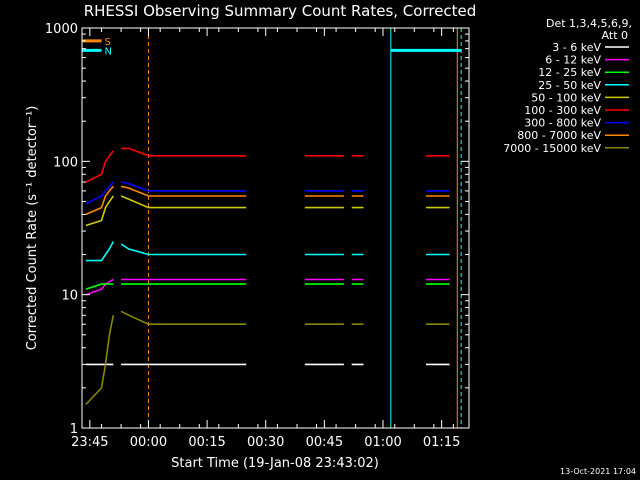 Image resolution: width=640 pixels, height=480 pixels. I want to click on legend-label: 6 - 12 keV, so click(573, 60).